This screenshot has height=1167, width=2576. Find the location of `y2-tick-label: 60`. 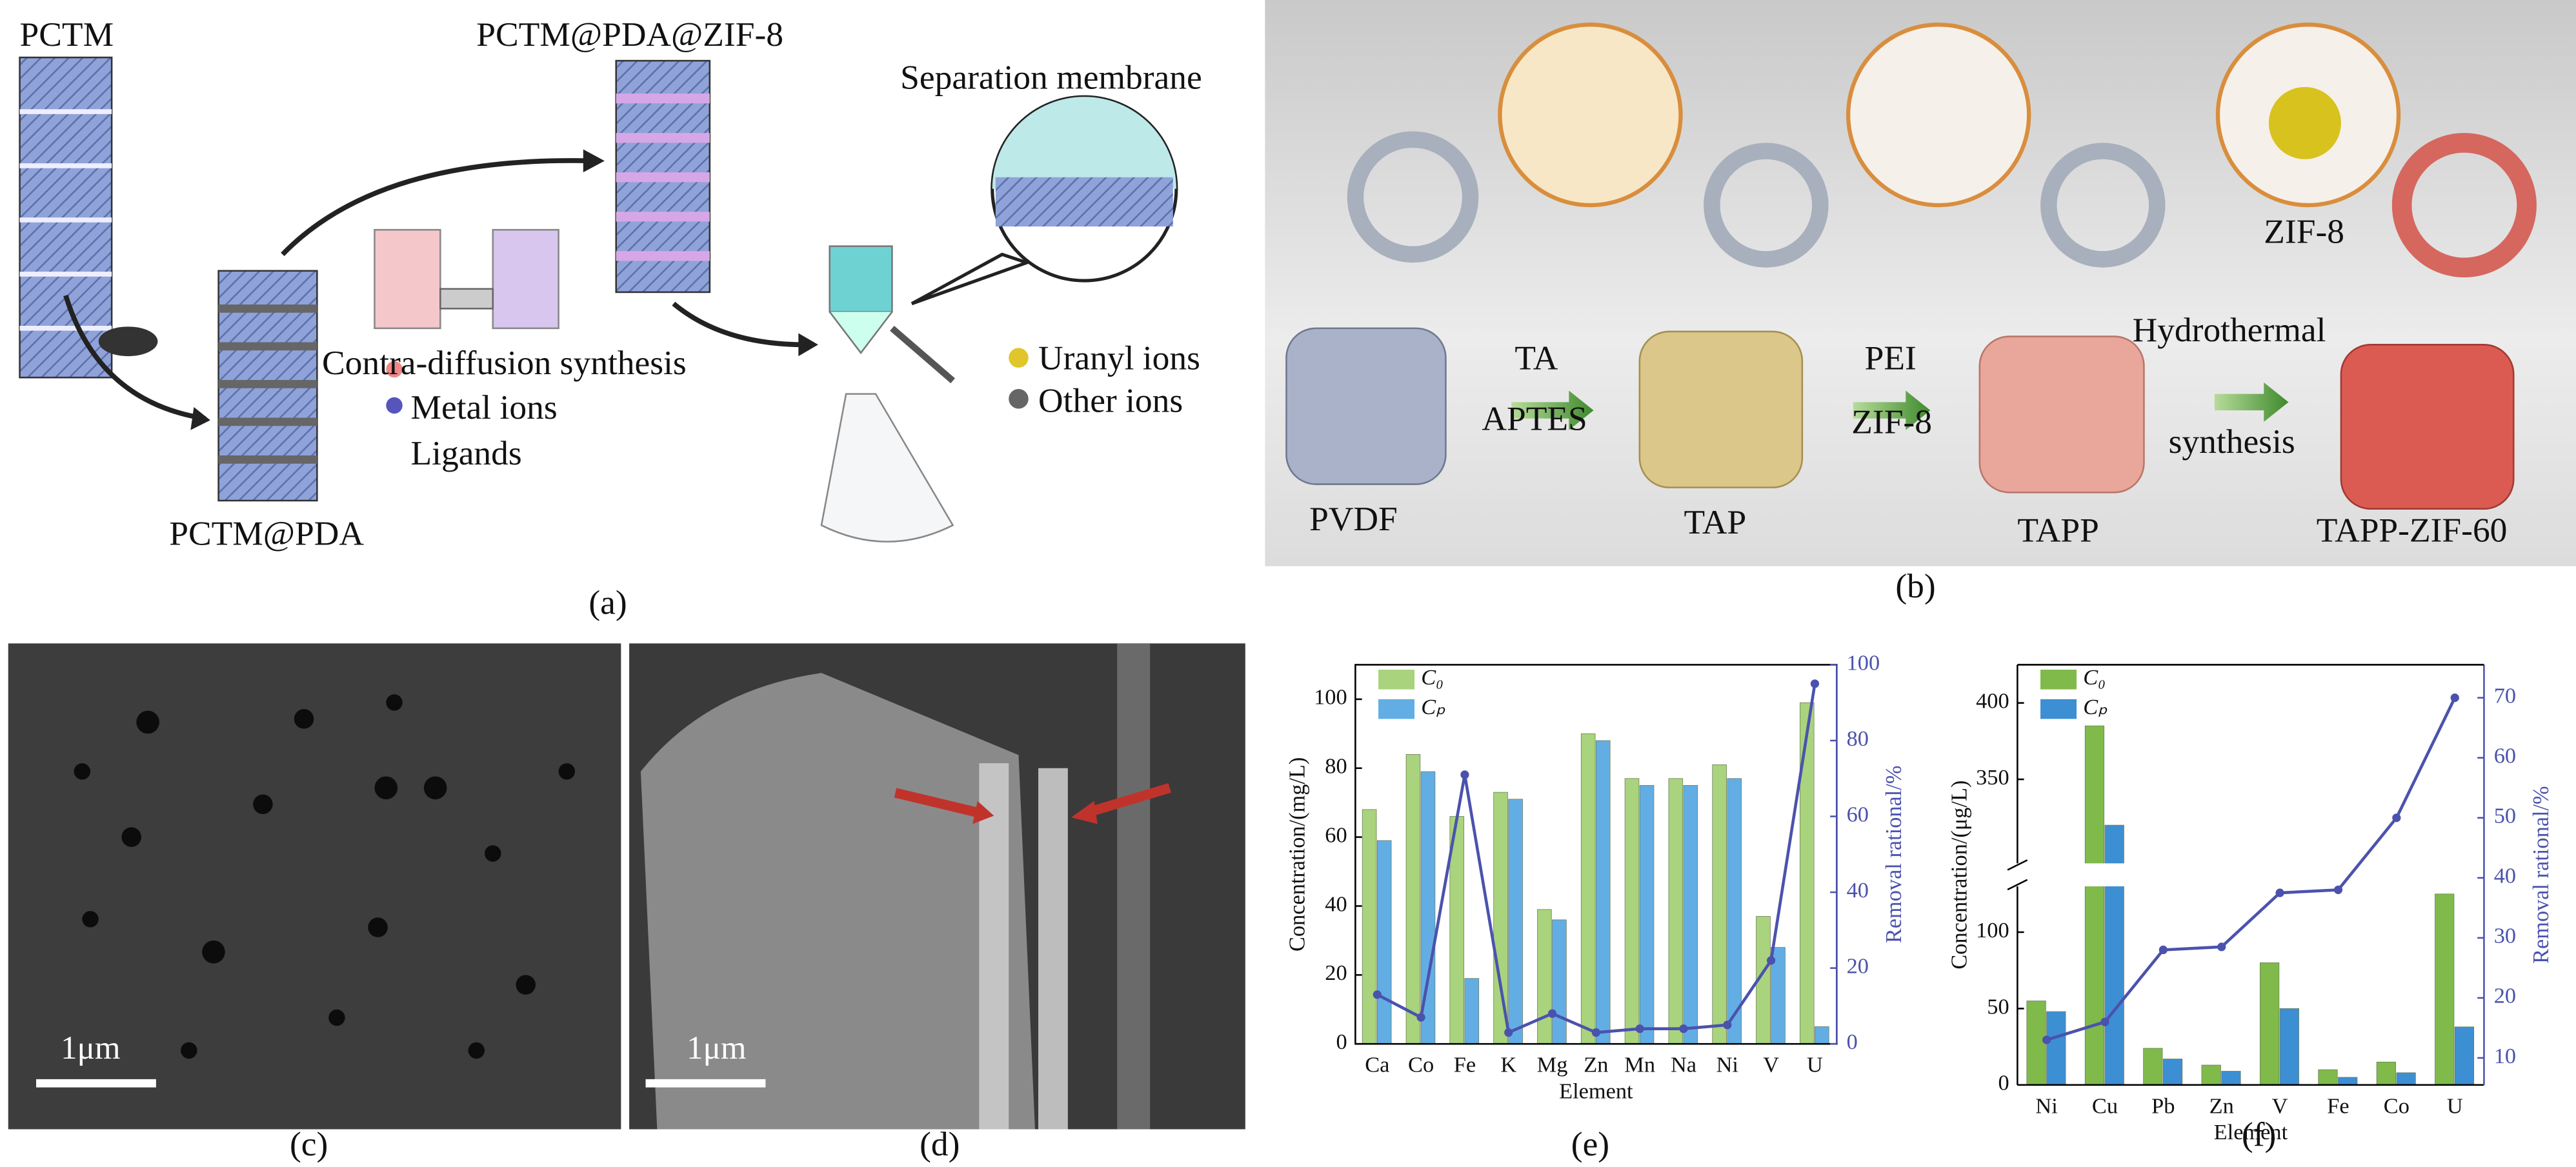

y2-tick-label: 60 is located at coordinates (2505, 756).